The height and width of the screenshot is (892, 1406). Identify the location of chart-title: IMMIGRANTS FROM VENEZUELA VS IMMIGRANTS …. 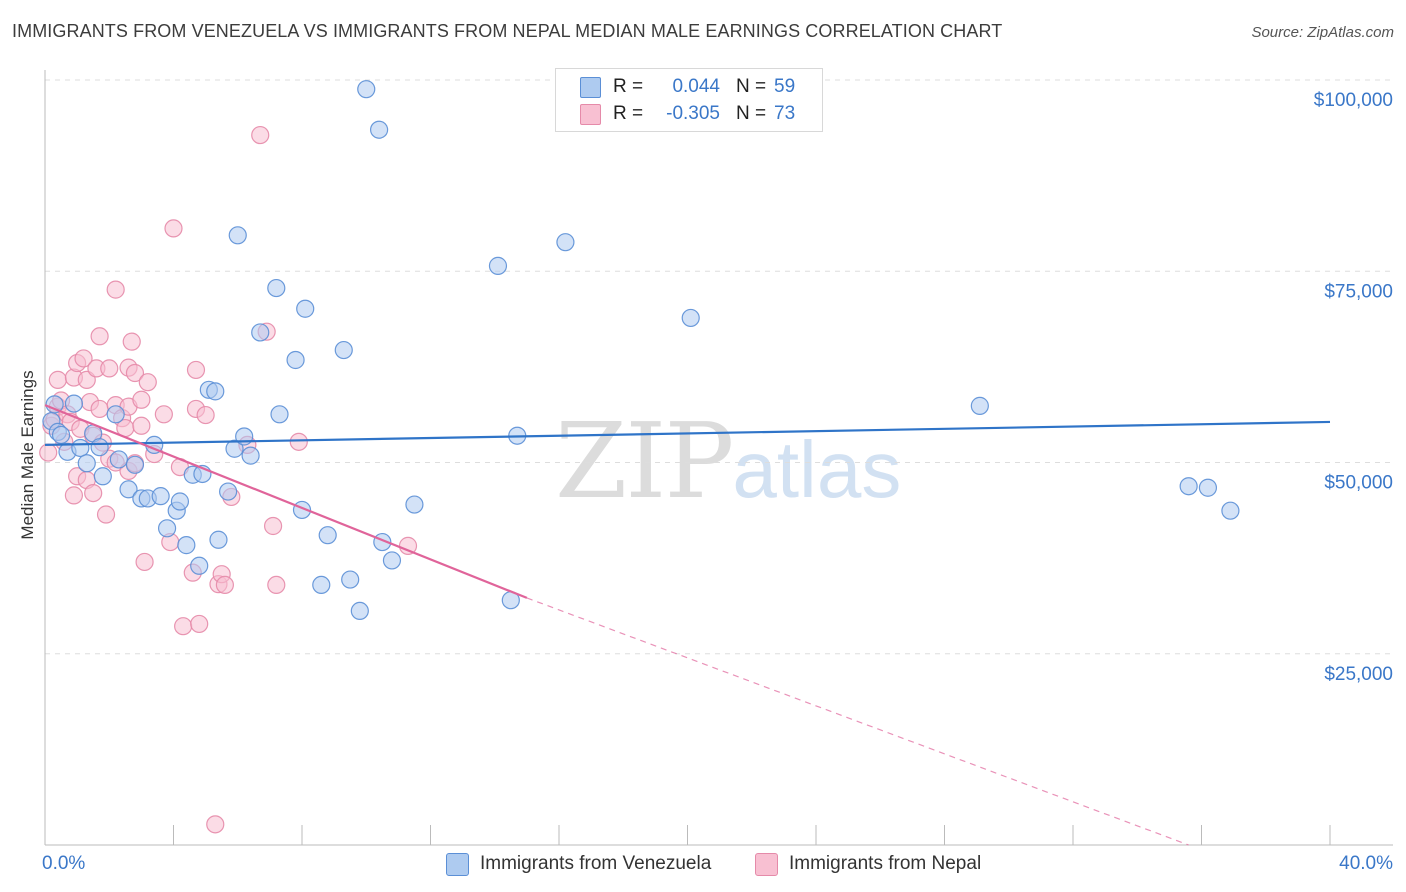
(507, 31).